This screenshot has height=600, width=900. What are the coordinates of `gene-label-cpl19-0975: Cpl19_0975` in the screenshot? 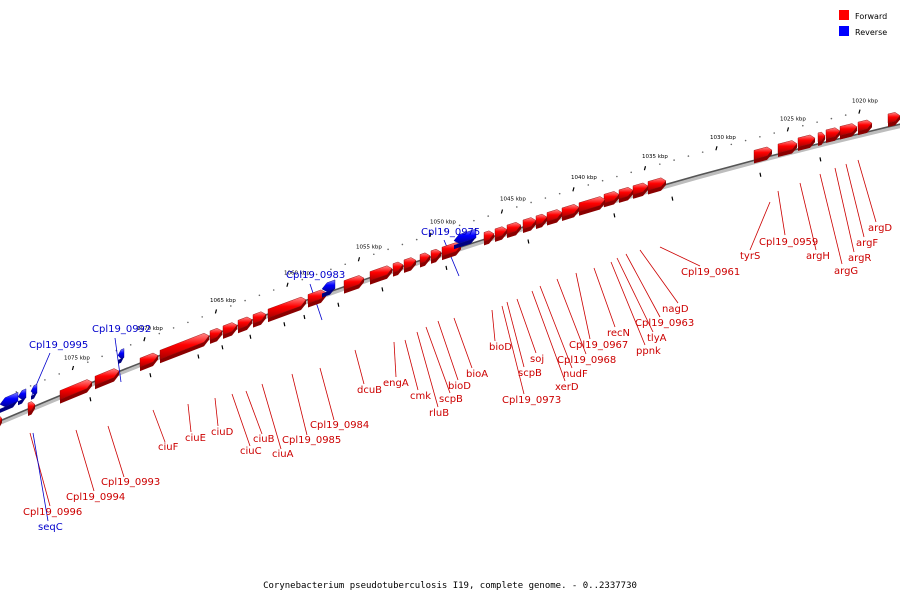 It's located at (450, 232).